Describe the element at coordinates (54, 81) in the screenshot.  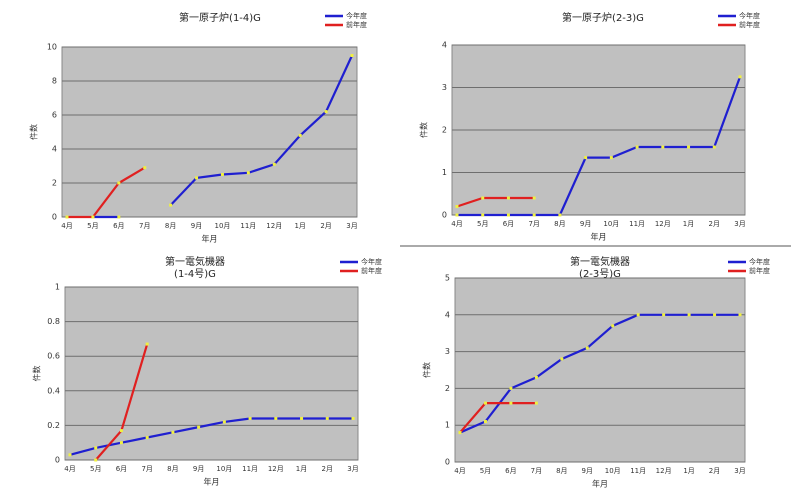
I see `y-tick-label: 8` at that location.